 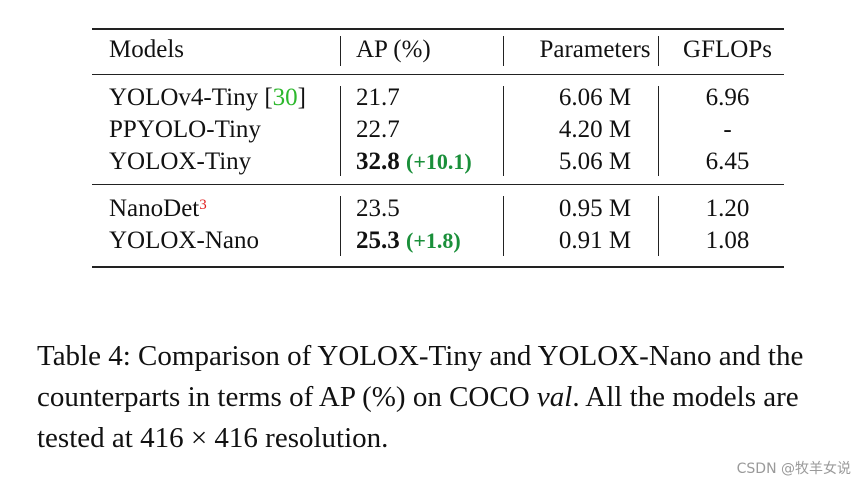 What do you see at coordinates (439, 161) in the screenshot?
I see `ap-delta: (+10.1)` at bounding box center [439, 161].